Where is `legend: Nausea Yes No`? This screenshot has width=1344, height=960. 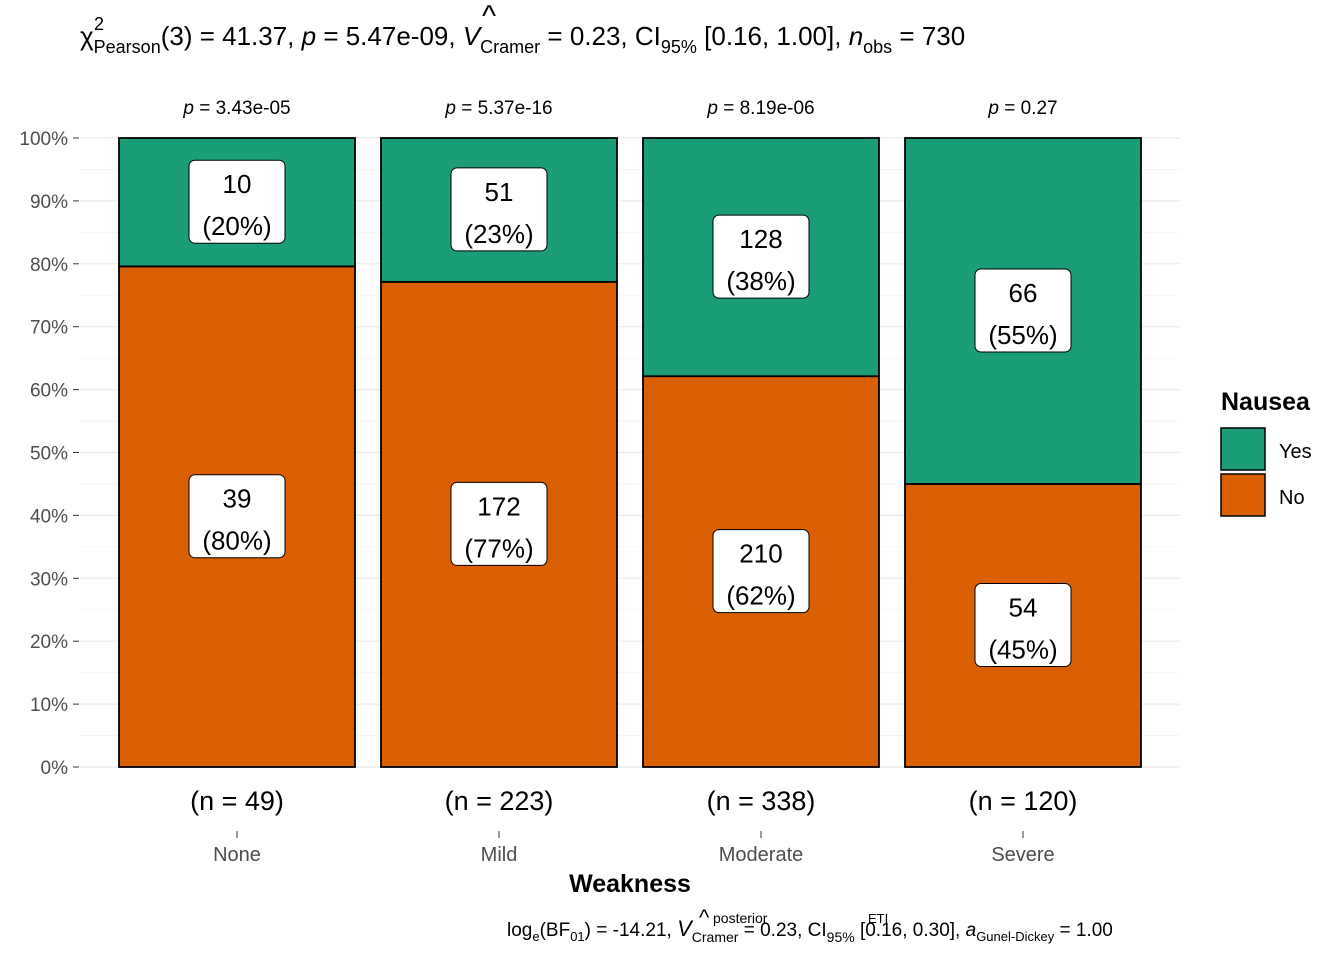 legend: Nausea Yes No is located at coordinates (1266, 452).